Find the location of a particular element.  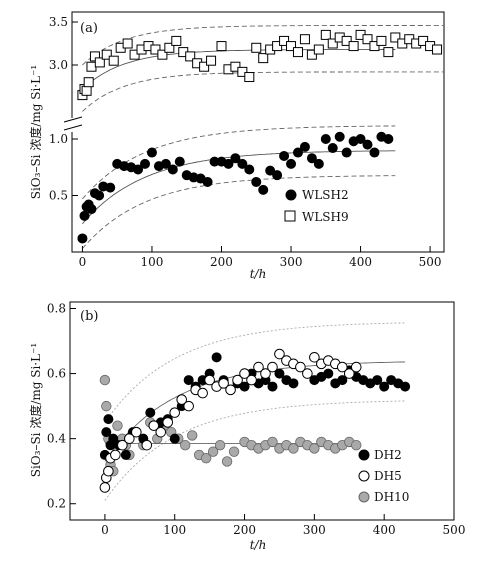

legend-marker-dh2 is located at coordinates (364, 455).